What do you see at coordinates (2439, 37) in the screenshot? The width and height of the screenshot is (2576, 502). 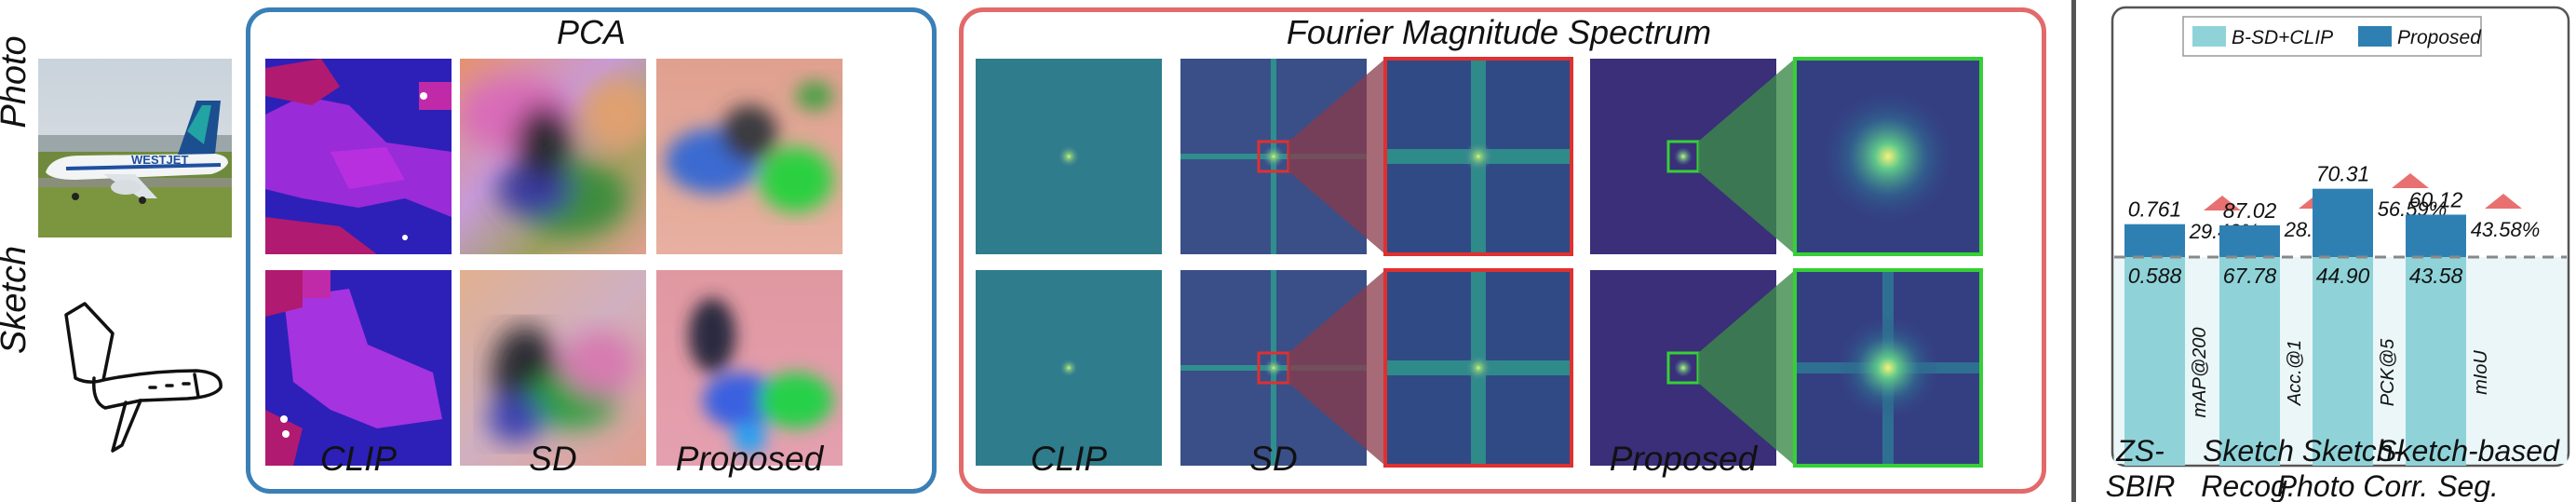 I see `legend-label-proposed: Proposed` at bounding box center [2439, 37].